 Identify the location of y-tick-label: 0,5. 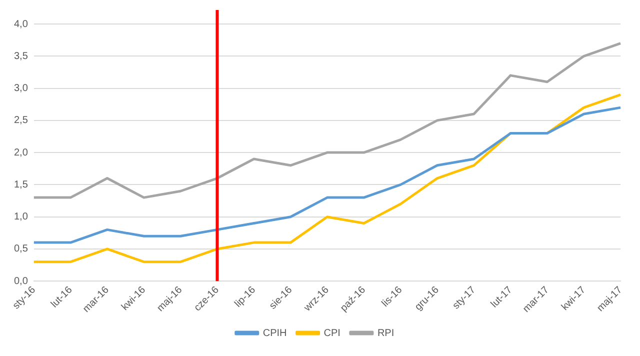
(21, 249).